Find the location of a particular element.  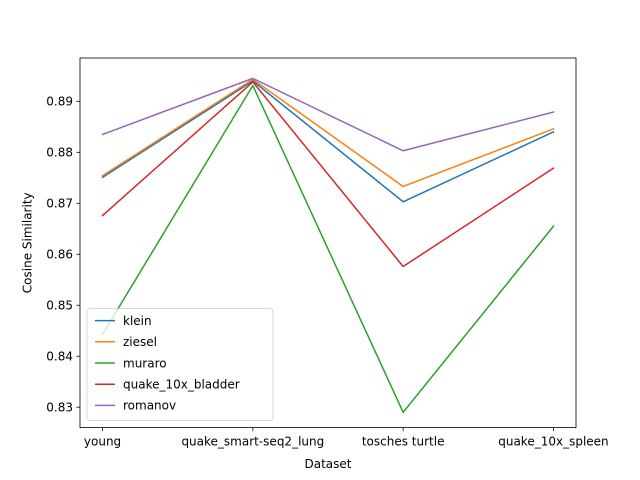

x-tick-label: quake_10x_spleen is located at coordinates (553, 442).